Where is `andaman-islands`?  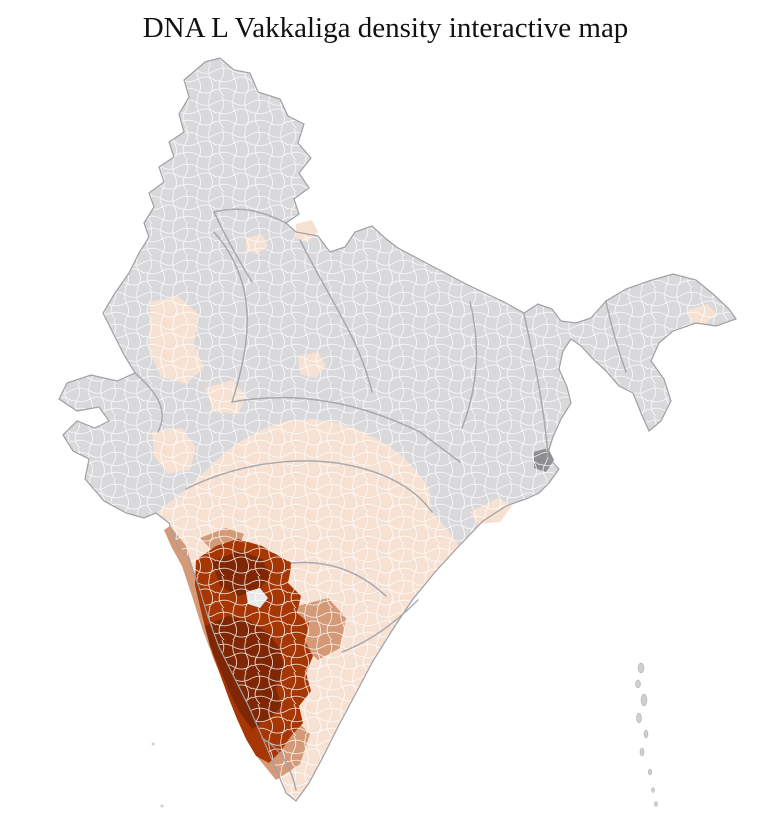 andaman-islands is located at coordinates (646, 734).